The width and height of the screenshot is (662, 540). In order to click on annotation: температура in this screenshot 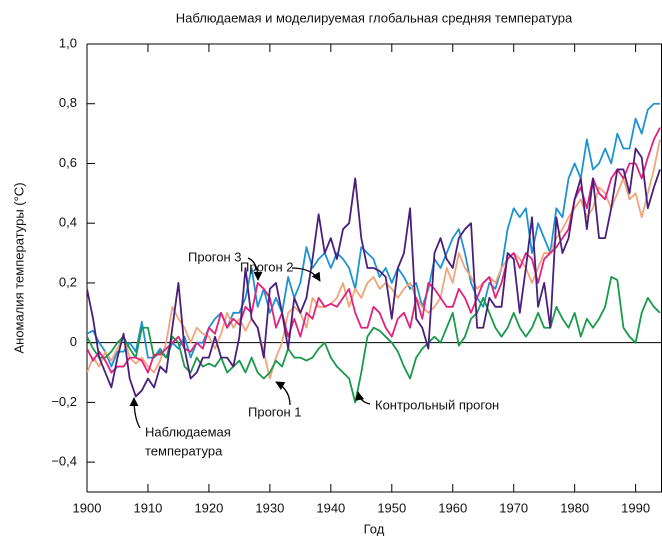, I will do `click(184, 450)`.